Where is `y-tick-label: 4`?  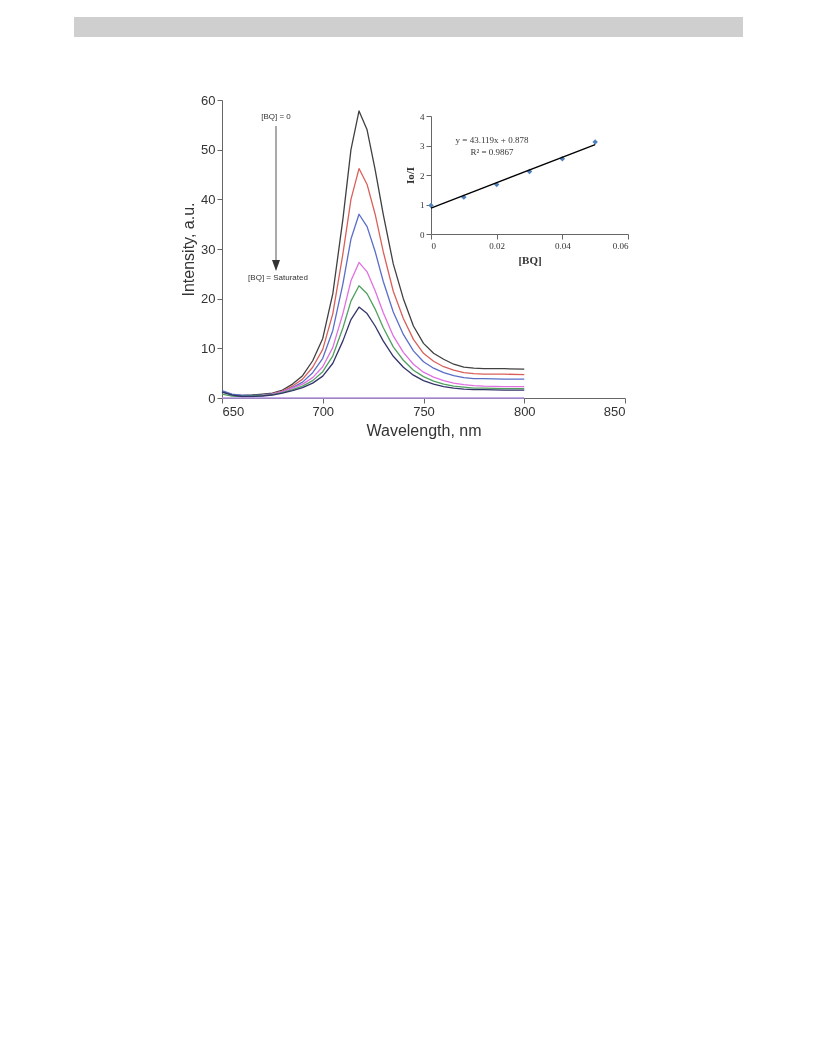
y-tick-label: 4 is located at coordinates (422, 116).